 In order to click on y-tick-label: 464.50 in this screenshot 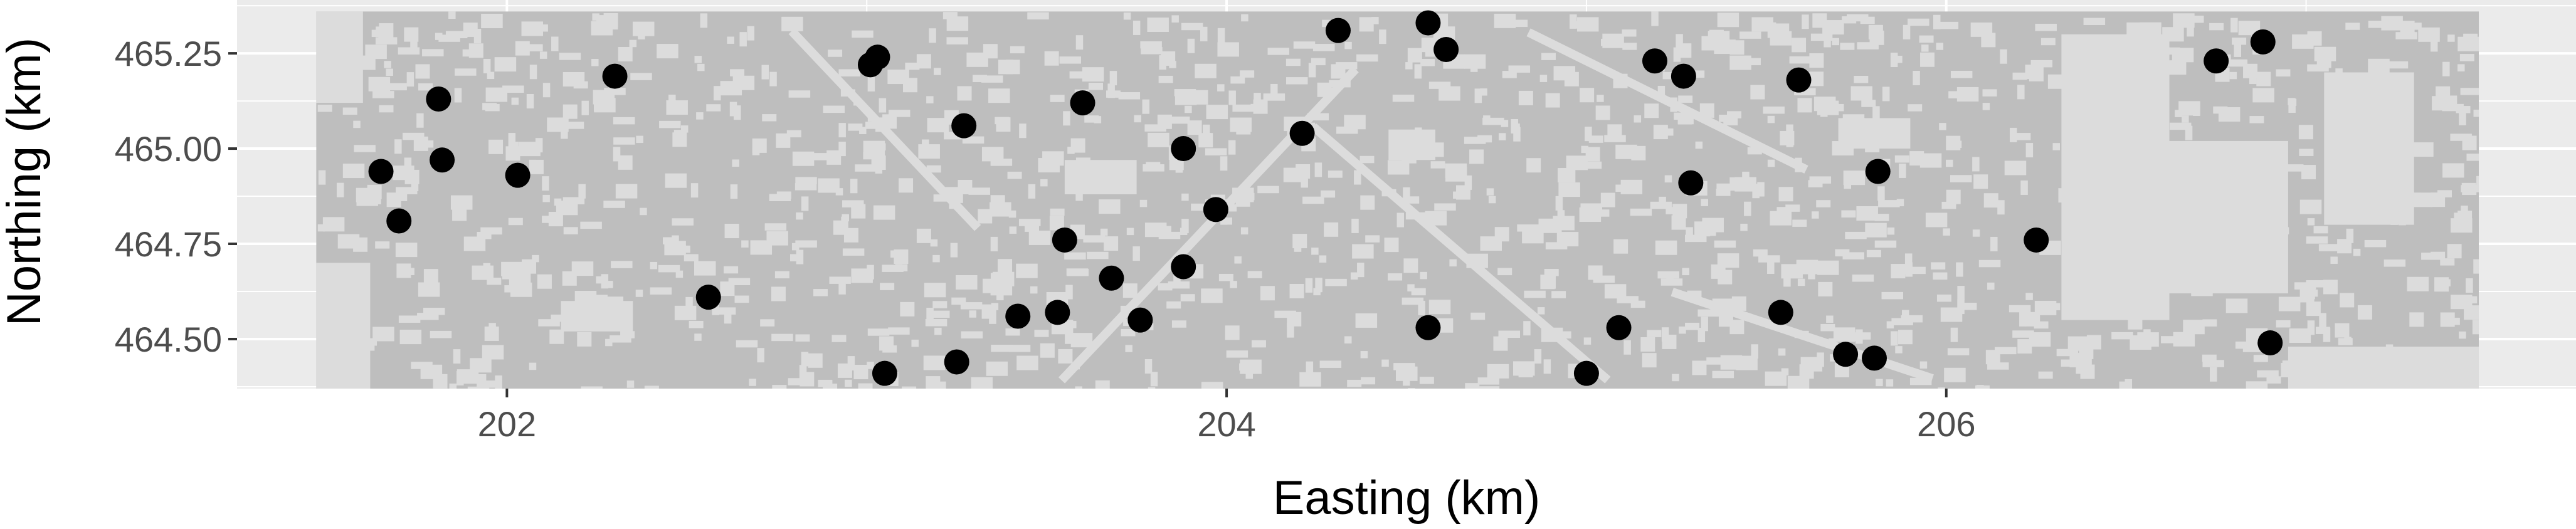, I will do `click(168, 339)`.